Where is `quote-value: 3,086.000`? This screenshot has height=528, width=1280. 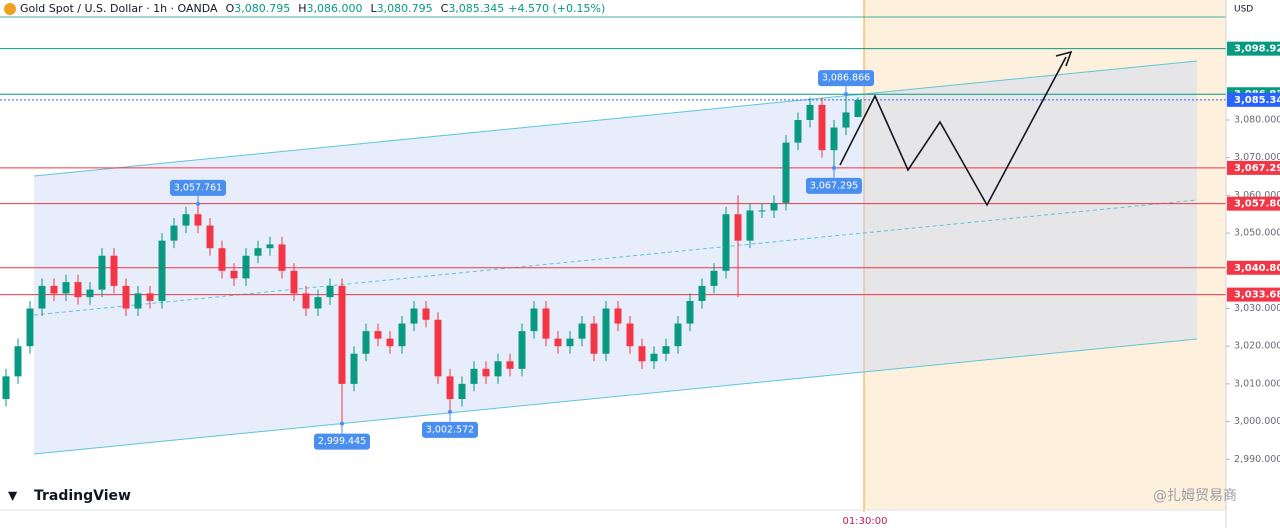 quote-value: 3,086.000 is located at coordinates (334, 8).